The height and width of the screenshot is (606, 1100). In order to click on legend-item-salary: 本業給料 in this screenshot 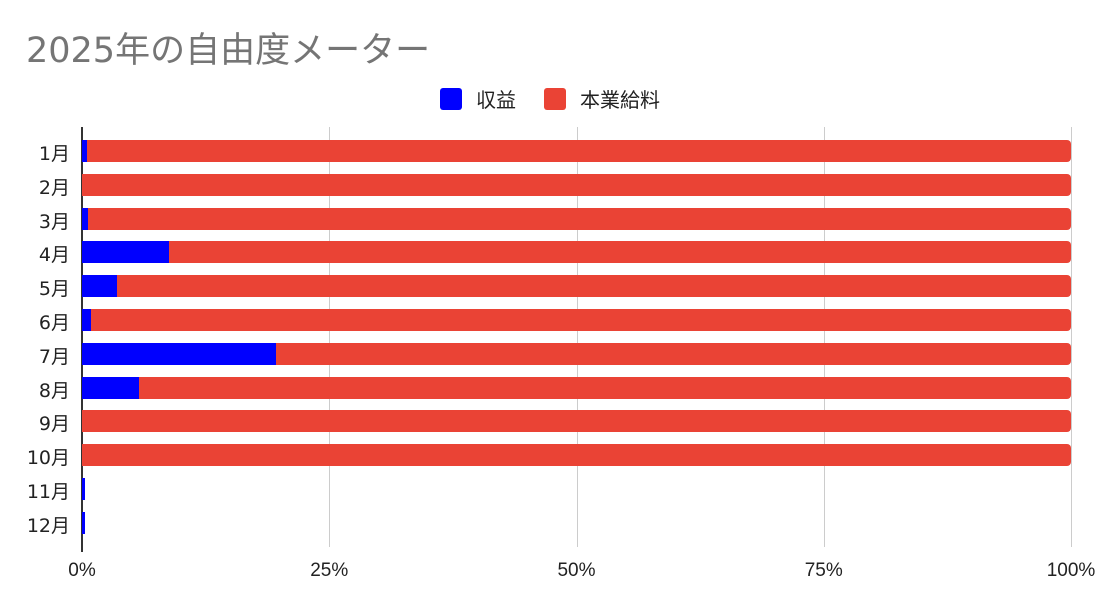, I will do `click(602, 98)`.